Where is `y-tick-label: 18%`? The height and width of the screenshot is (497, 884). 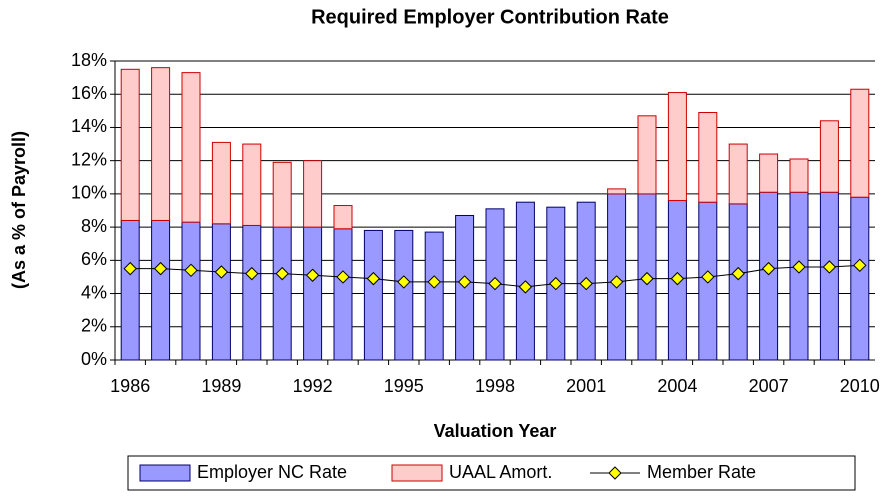
y-tick-label: 18% is located at coordinates (89, 60).